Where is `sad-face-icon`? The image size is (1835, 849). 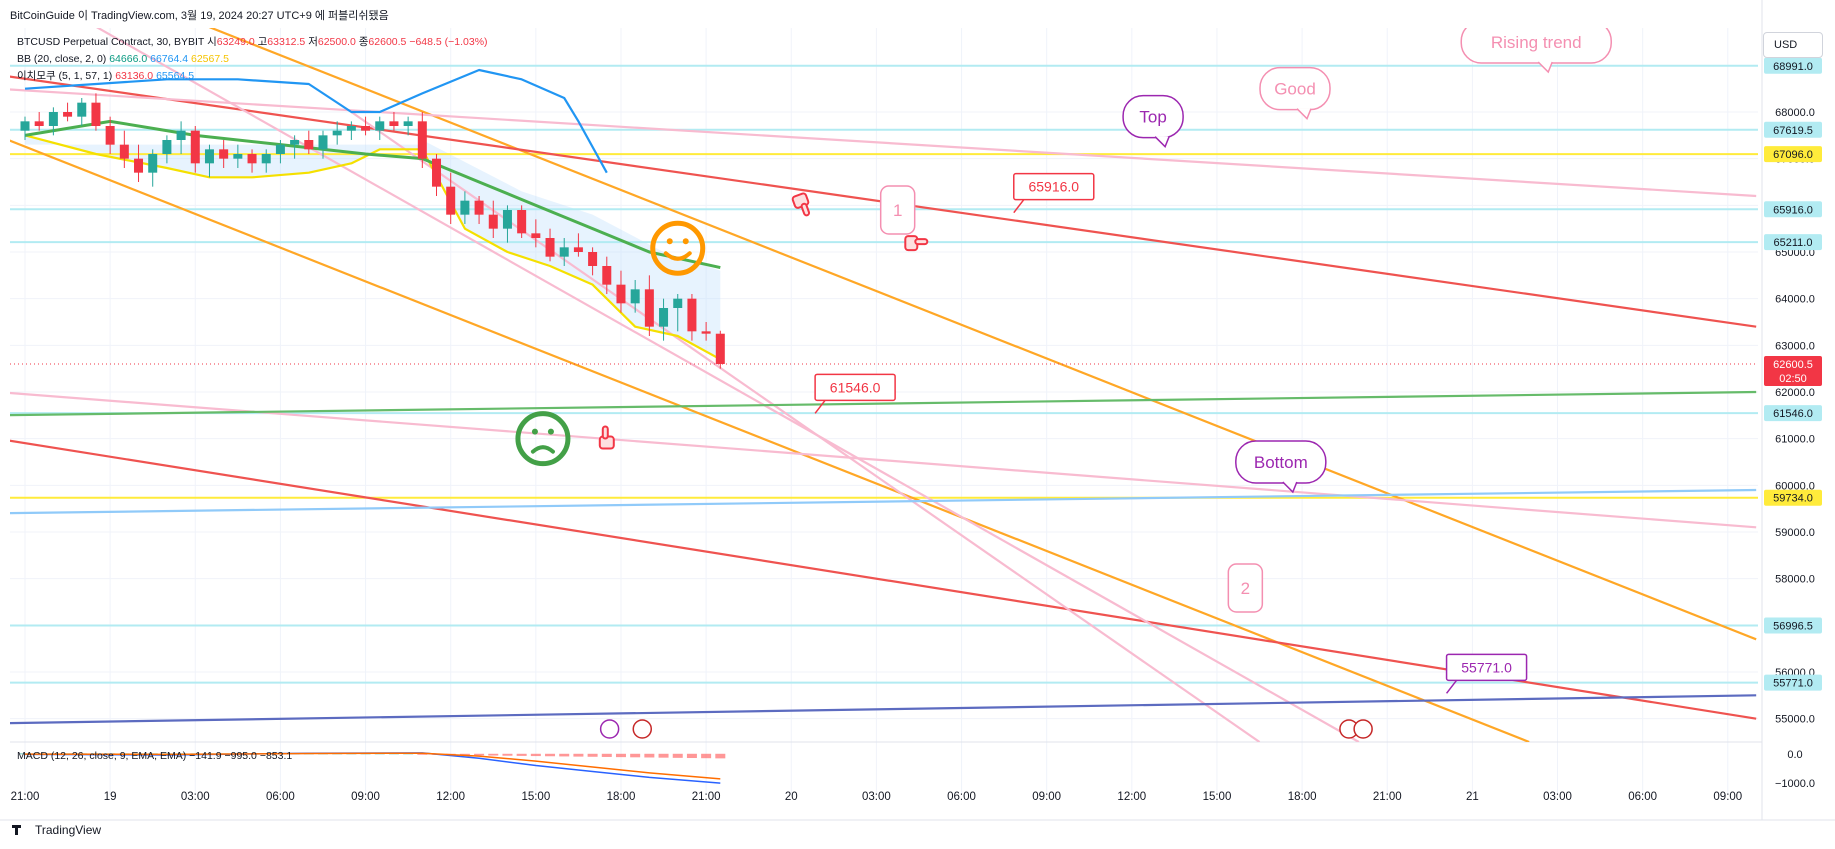 sad-face-icon is located at coordinates (543, 439).